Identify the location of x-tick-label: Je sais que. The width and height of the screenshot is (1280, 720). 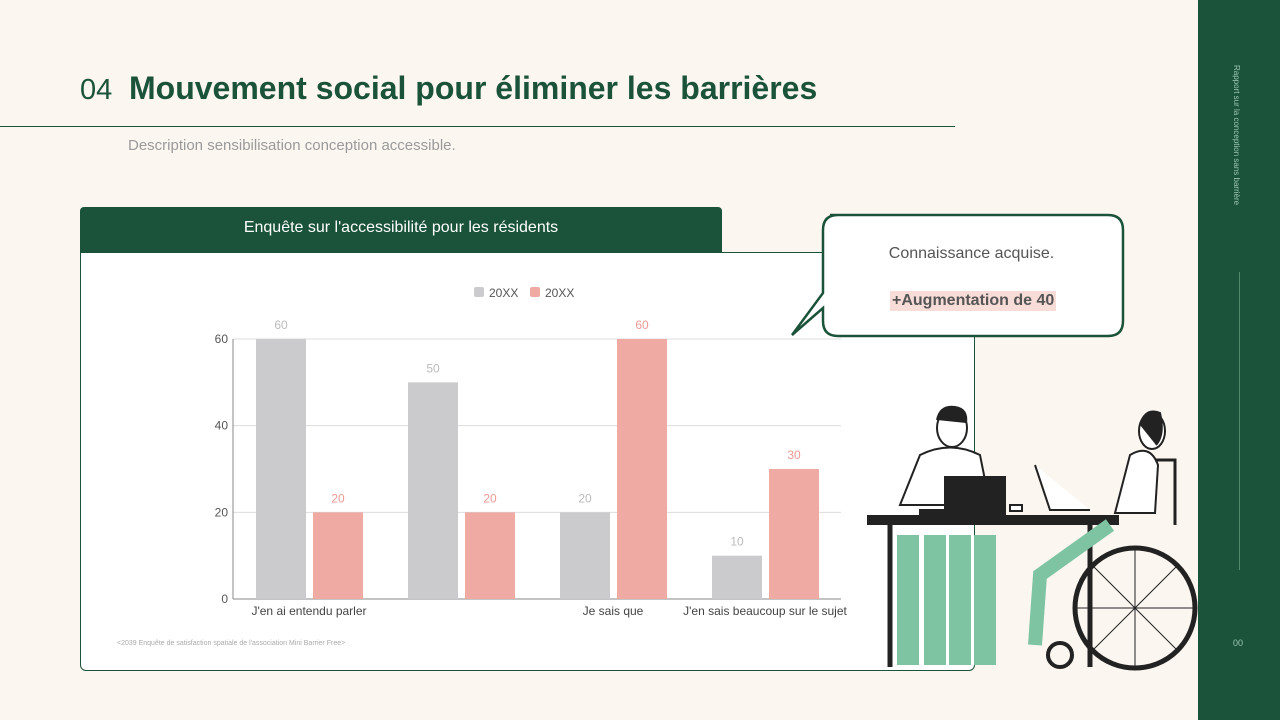
(613, 611).